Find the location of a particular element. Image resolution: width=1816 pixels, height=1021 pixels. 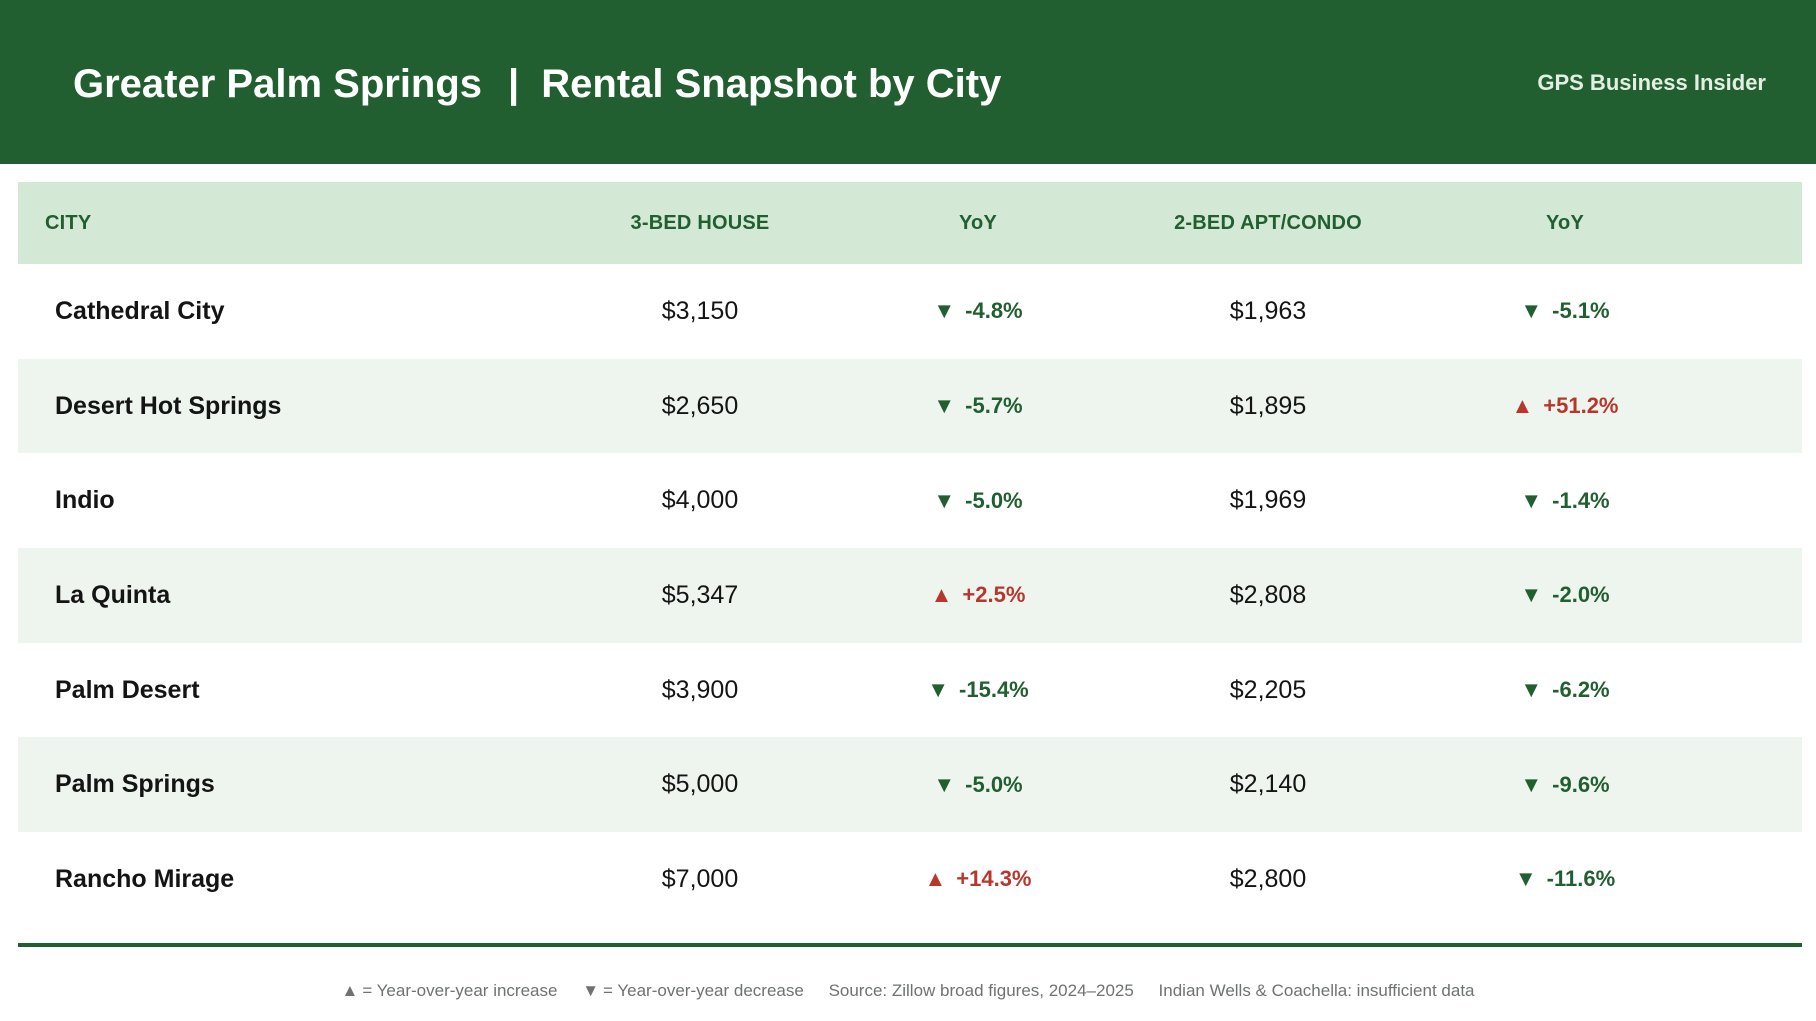

apt-yoy-cell: ▼ -11.6% is located at coordinates (1565, 879).